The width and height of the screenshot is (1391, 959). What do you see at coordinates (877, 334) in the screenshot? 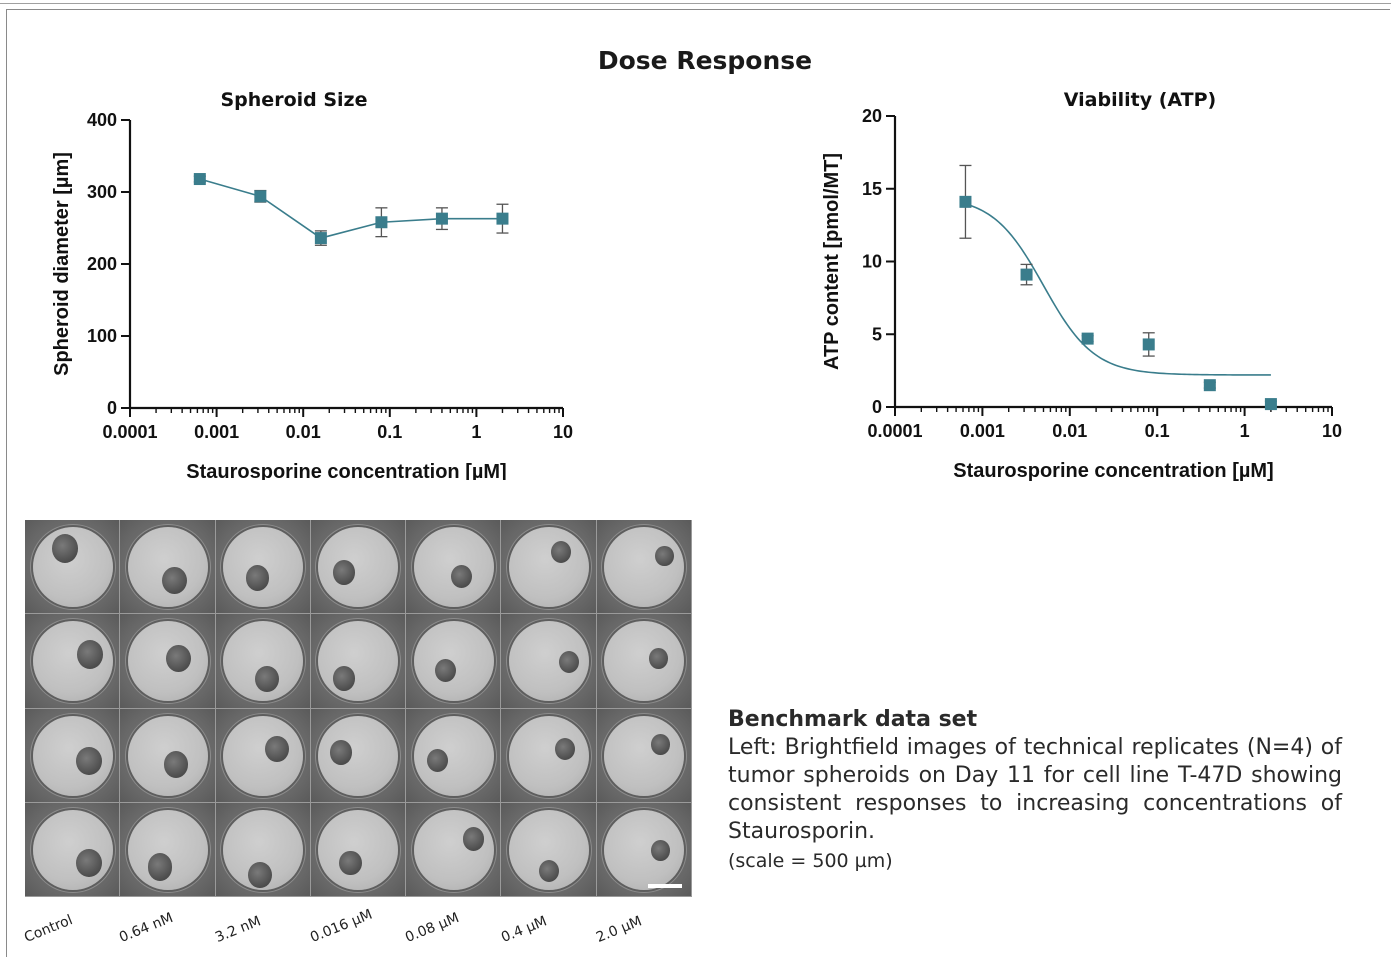
I see `y-tick-label: 5` at bounding box center [877, 334].